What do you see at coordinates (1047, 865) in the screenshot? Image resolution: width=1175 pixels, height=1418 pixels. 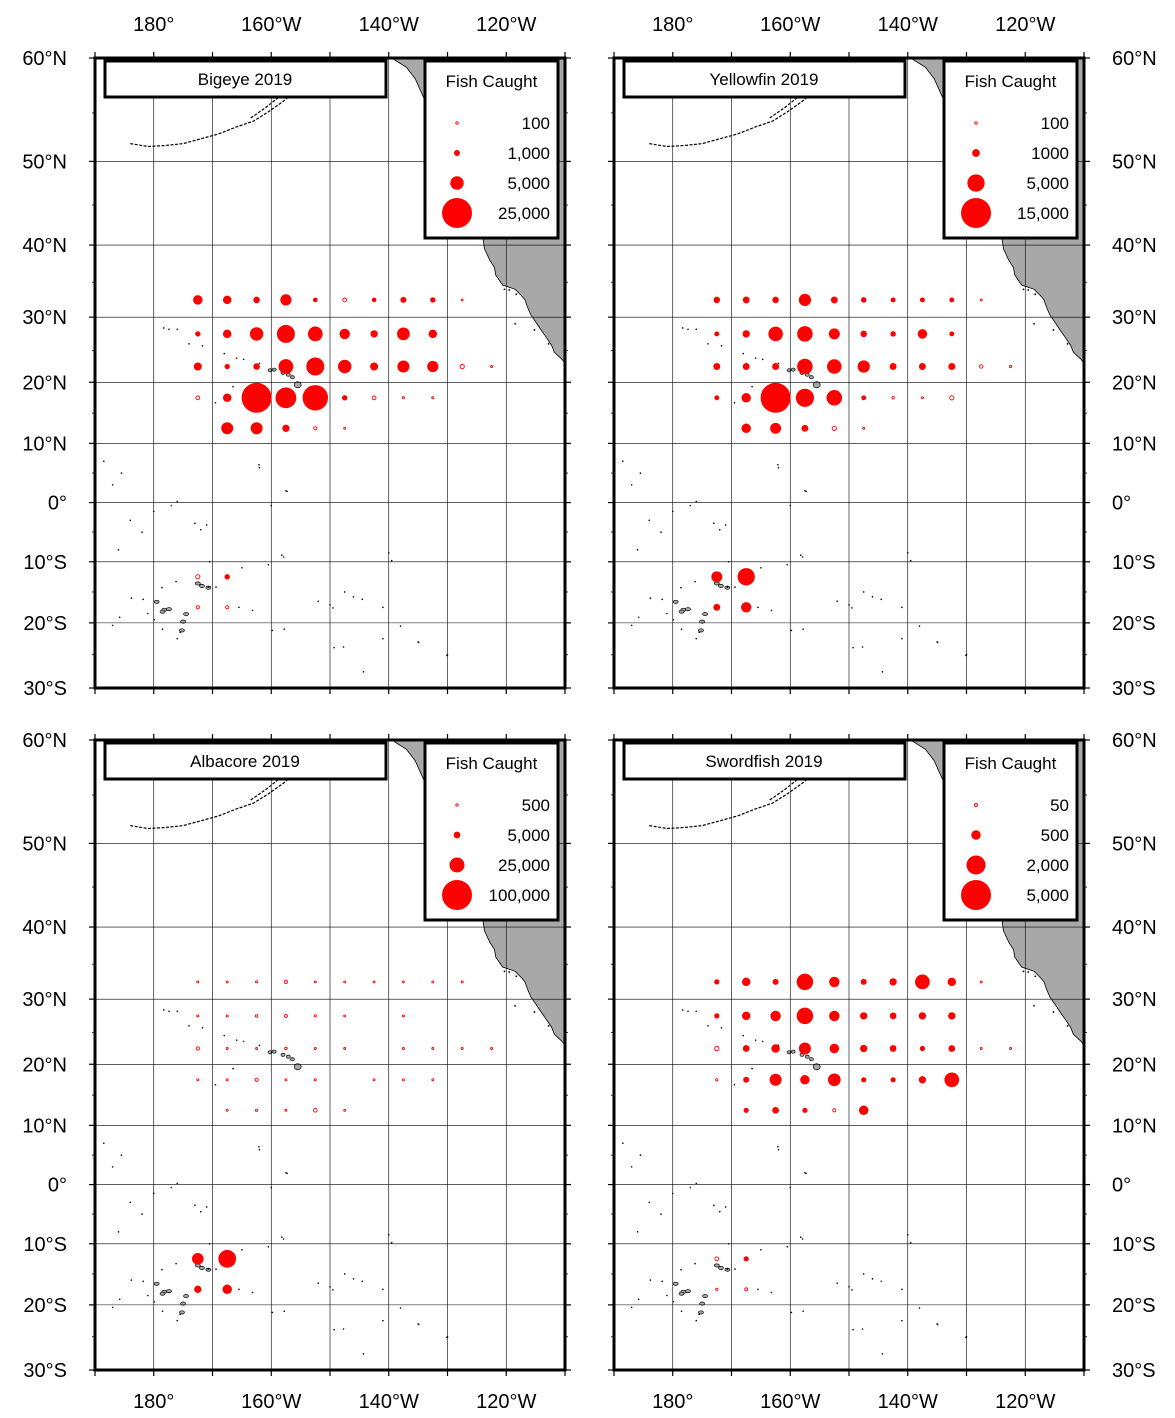 I see `legend-label: 2,000` at bounding box center [1047, 865].